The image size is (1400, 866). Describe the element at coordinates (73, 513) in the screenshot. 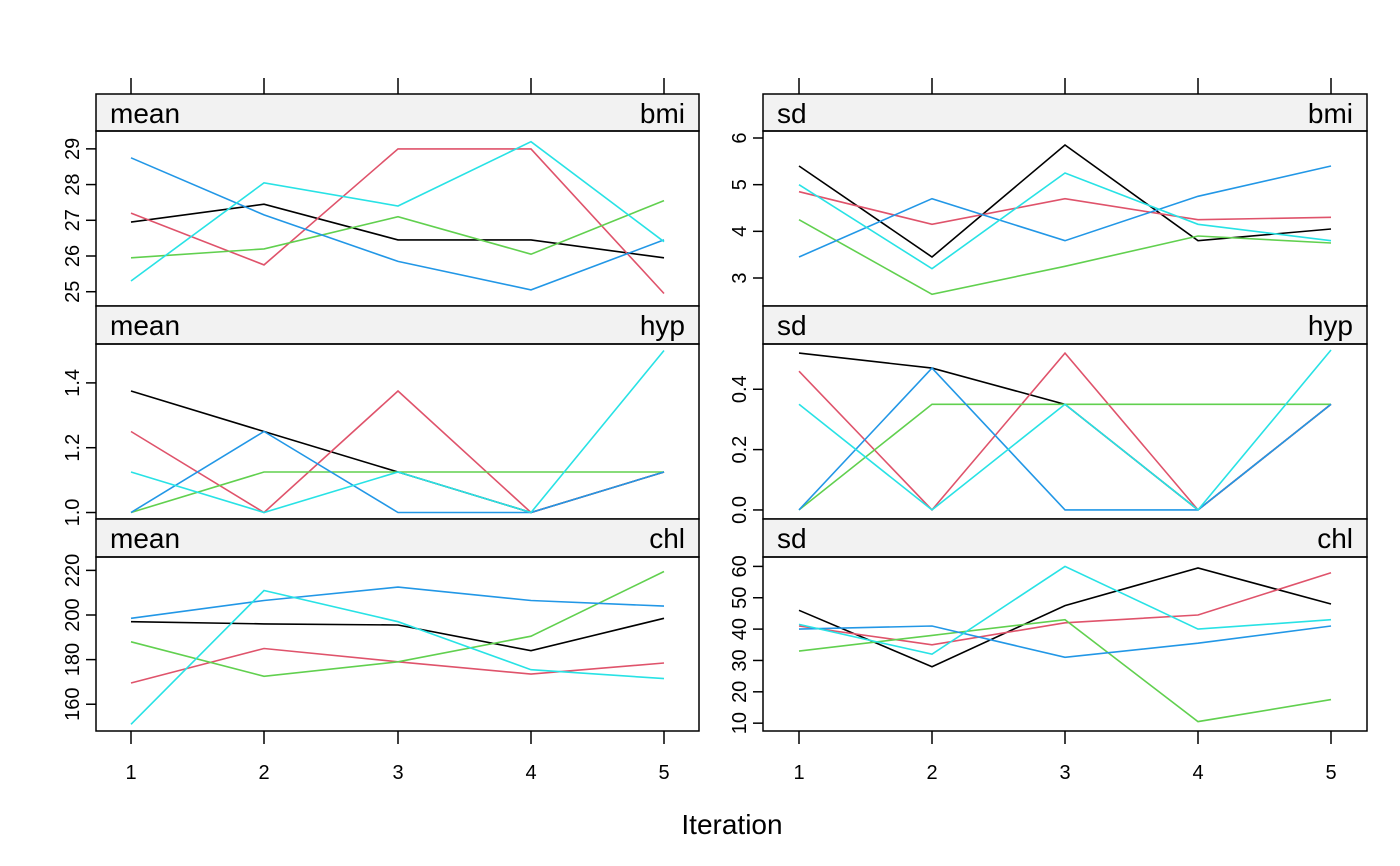

I see `y-tick-label: 1.0` at that location.